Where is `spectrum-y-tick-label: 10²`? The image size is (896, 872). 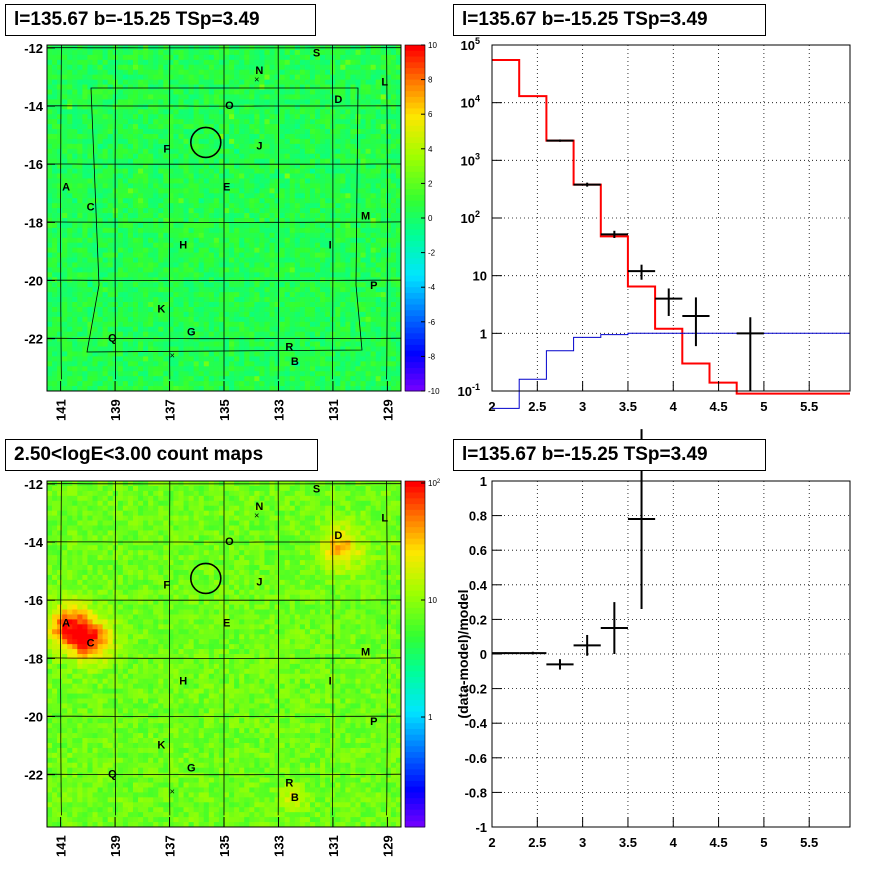
spectrum-y-tick-label: 10² is located at coordinates (470, 217).